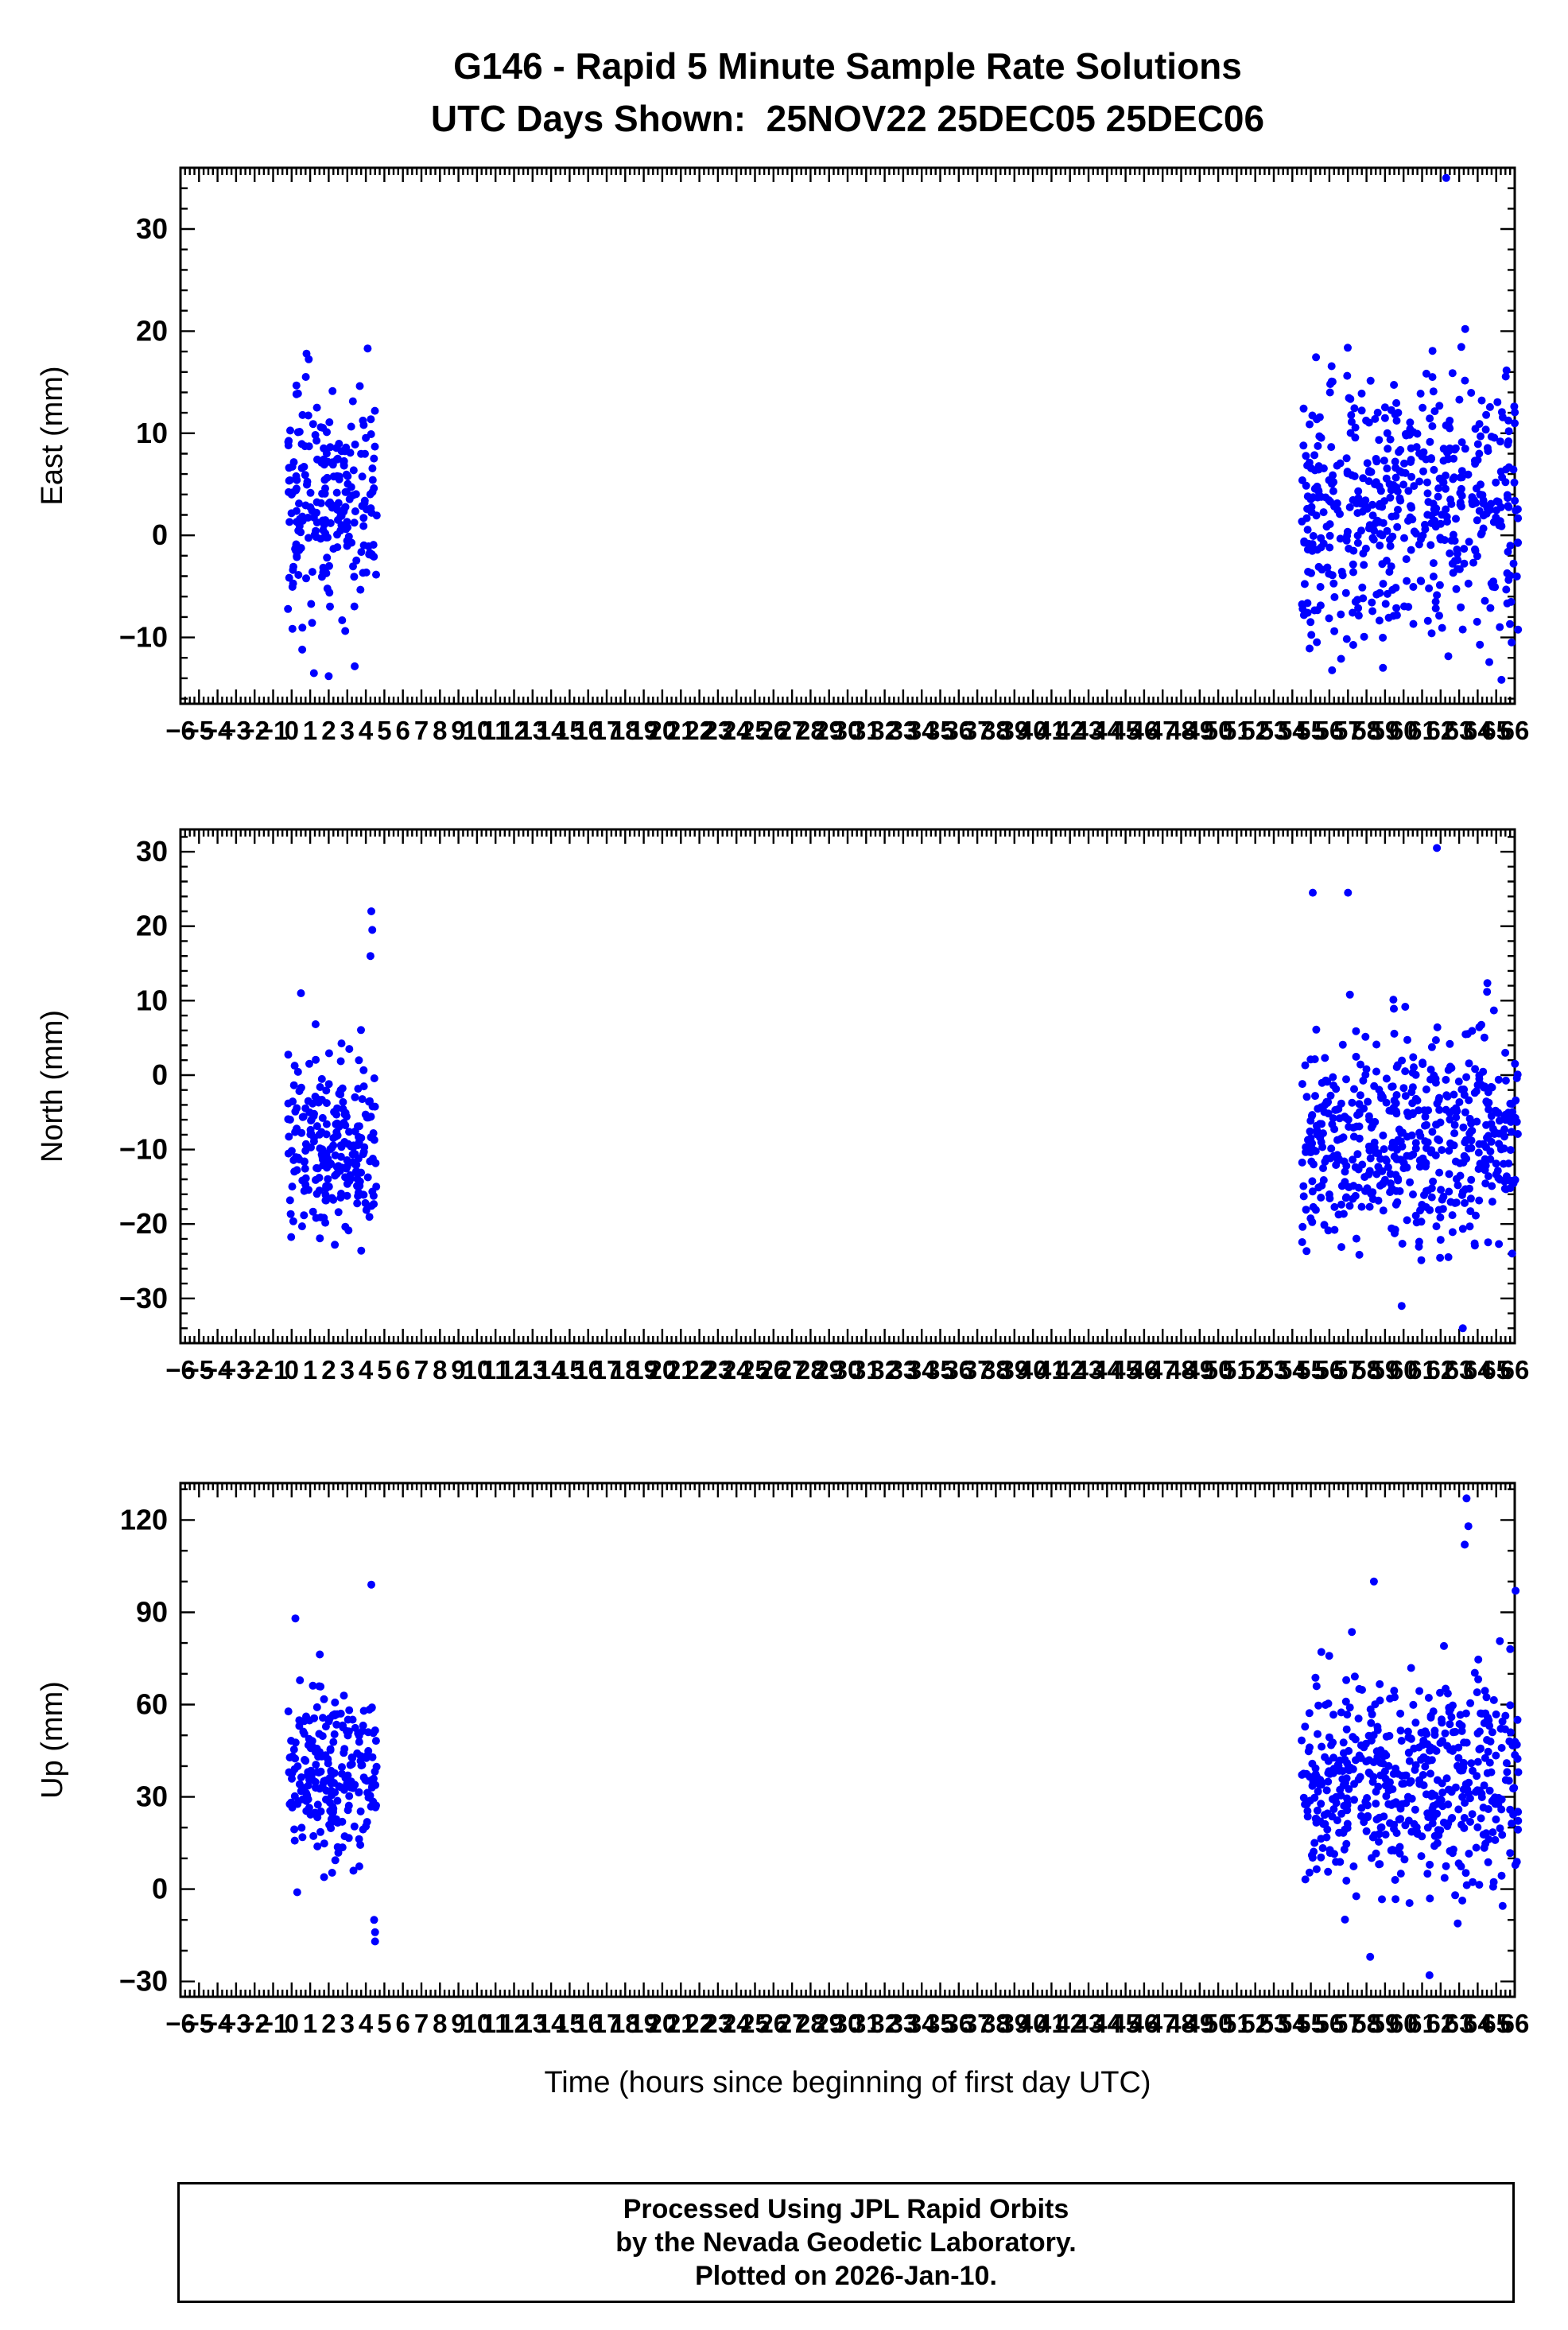  Describe the element at coordinates (328, 2023) in the screenshot. I see `svg-text: 2` at that location.